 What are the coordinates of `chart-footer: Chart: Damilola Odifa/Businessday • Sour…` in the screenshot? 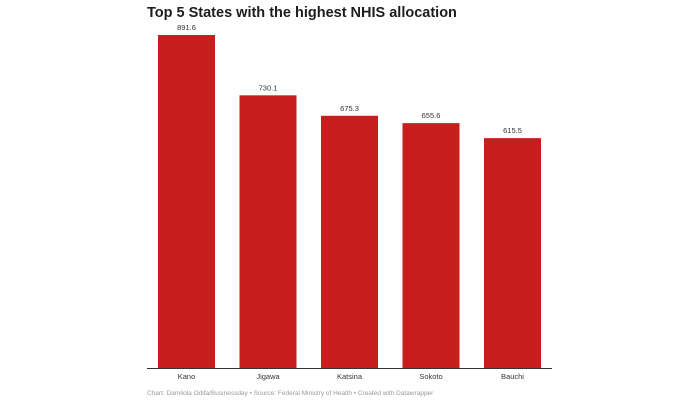 It's located at (290, 393).